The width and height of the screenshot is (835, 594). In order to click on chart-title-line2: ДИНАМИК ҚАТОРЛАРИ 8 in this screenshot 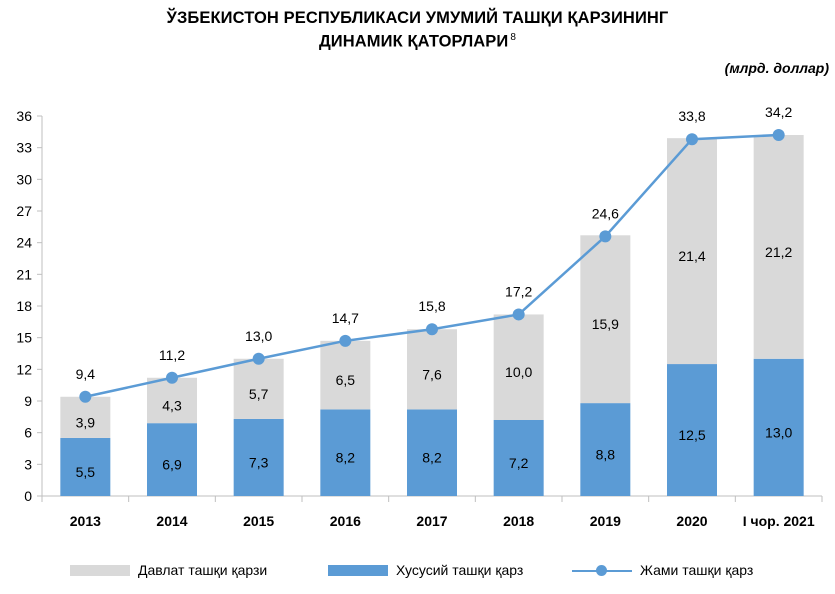, I will do `click(417, 42)`.